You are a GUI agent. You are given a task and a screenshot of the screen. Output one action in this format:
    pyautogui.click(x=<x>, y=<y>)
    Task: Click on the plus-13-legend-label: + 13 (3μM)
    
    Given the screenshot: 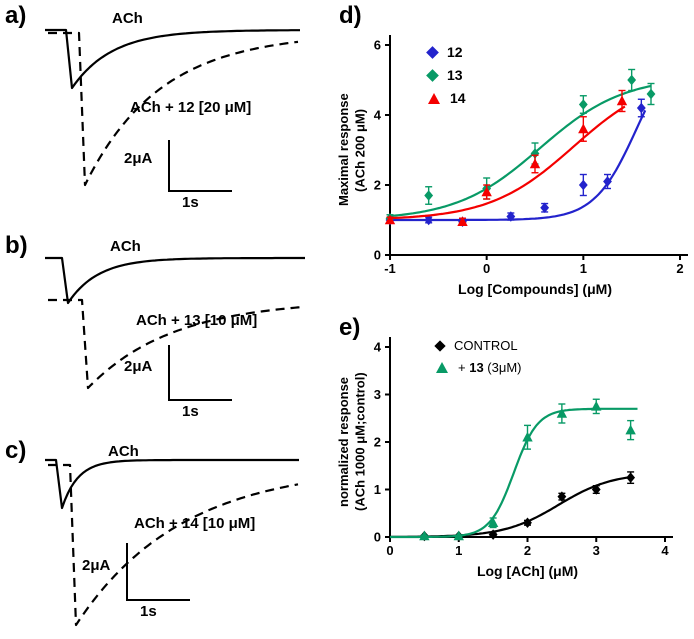 What is the action you would take?
    pyautogui.click(x=490, y=367)
    